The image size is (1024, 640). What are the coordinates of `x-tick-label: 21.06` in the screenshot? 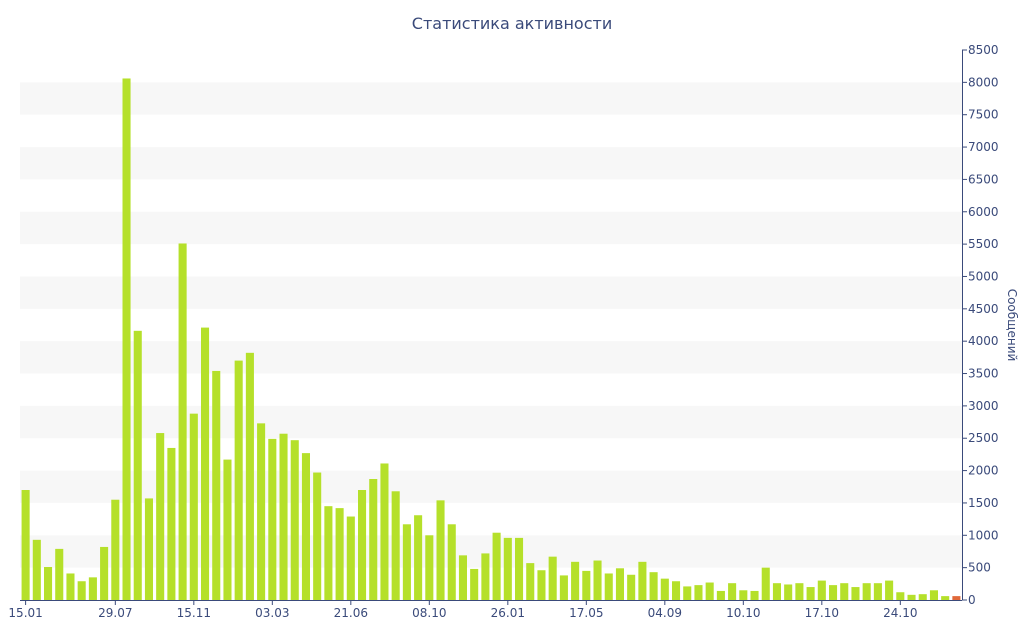 It's located at (351, 613).